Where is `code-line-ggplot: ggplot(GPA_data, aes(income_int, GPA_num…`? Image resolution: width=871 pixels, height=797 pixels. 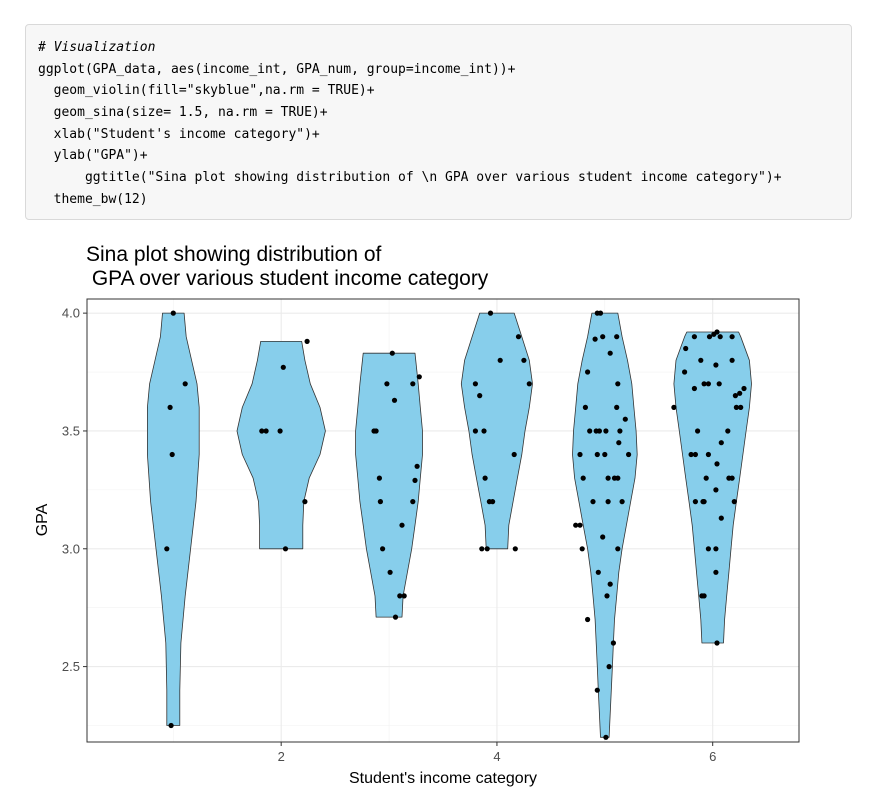
code-line-ggplot: ggplot(GPA_data, aes(income_int, GPA_num… is located at coordinates (277, 69).